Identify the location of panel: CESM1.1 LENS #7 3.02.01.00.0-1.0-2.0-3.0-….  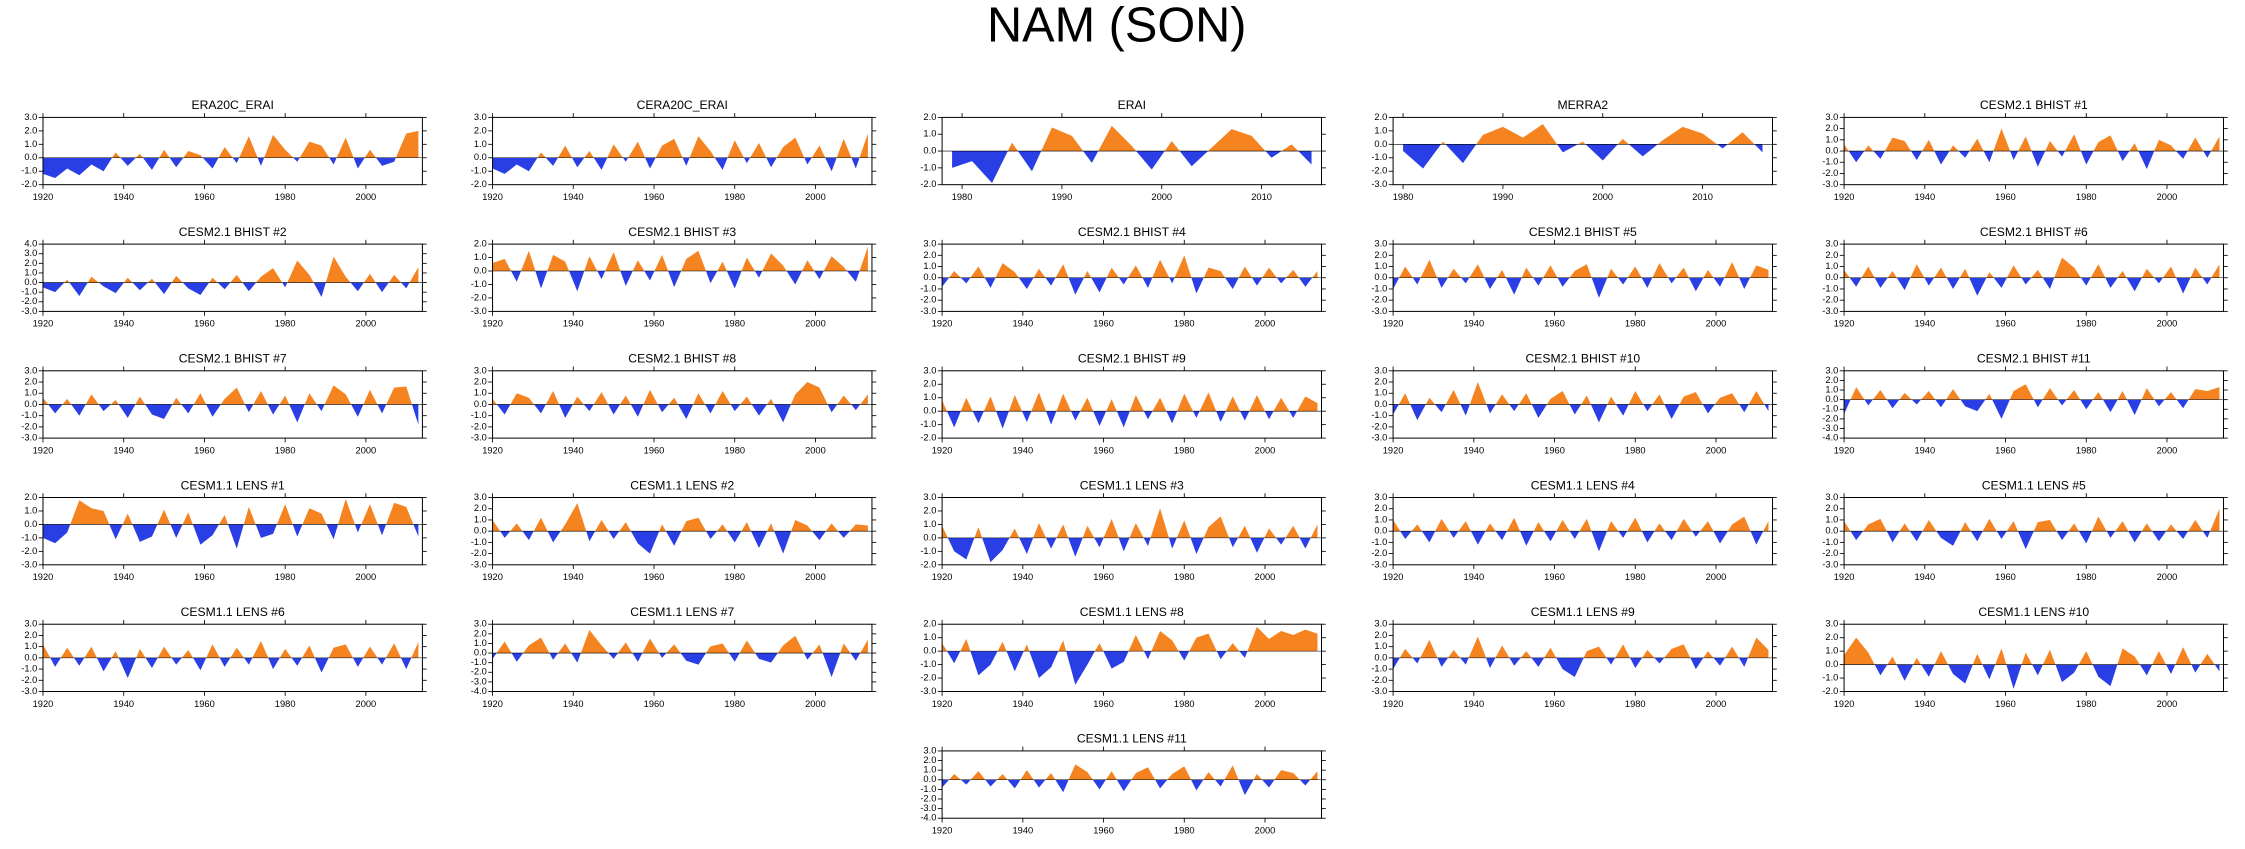
(674, 657).